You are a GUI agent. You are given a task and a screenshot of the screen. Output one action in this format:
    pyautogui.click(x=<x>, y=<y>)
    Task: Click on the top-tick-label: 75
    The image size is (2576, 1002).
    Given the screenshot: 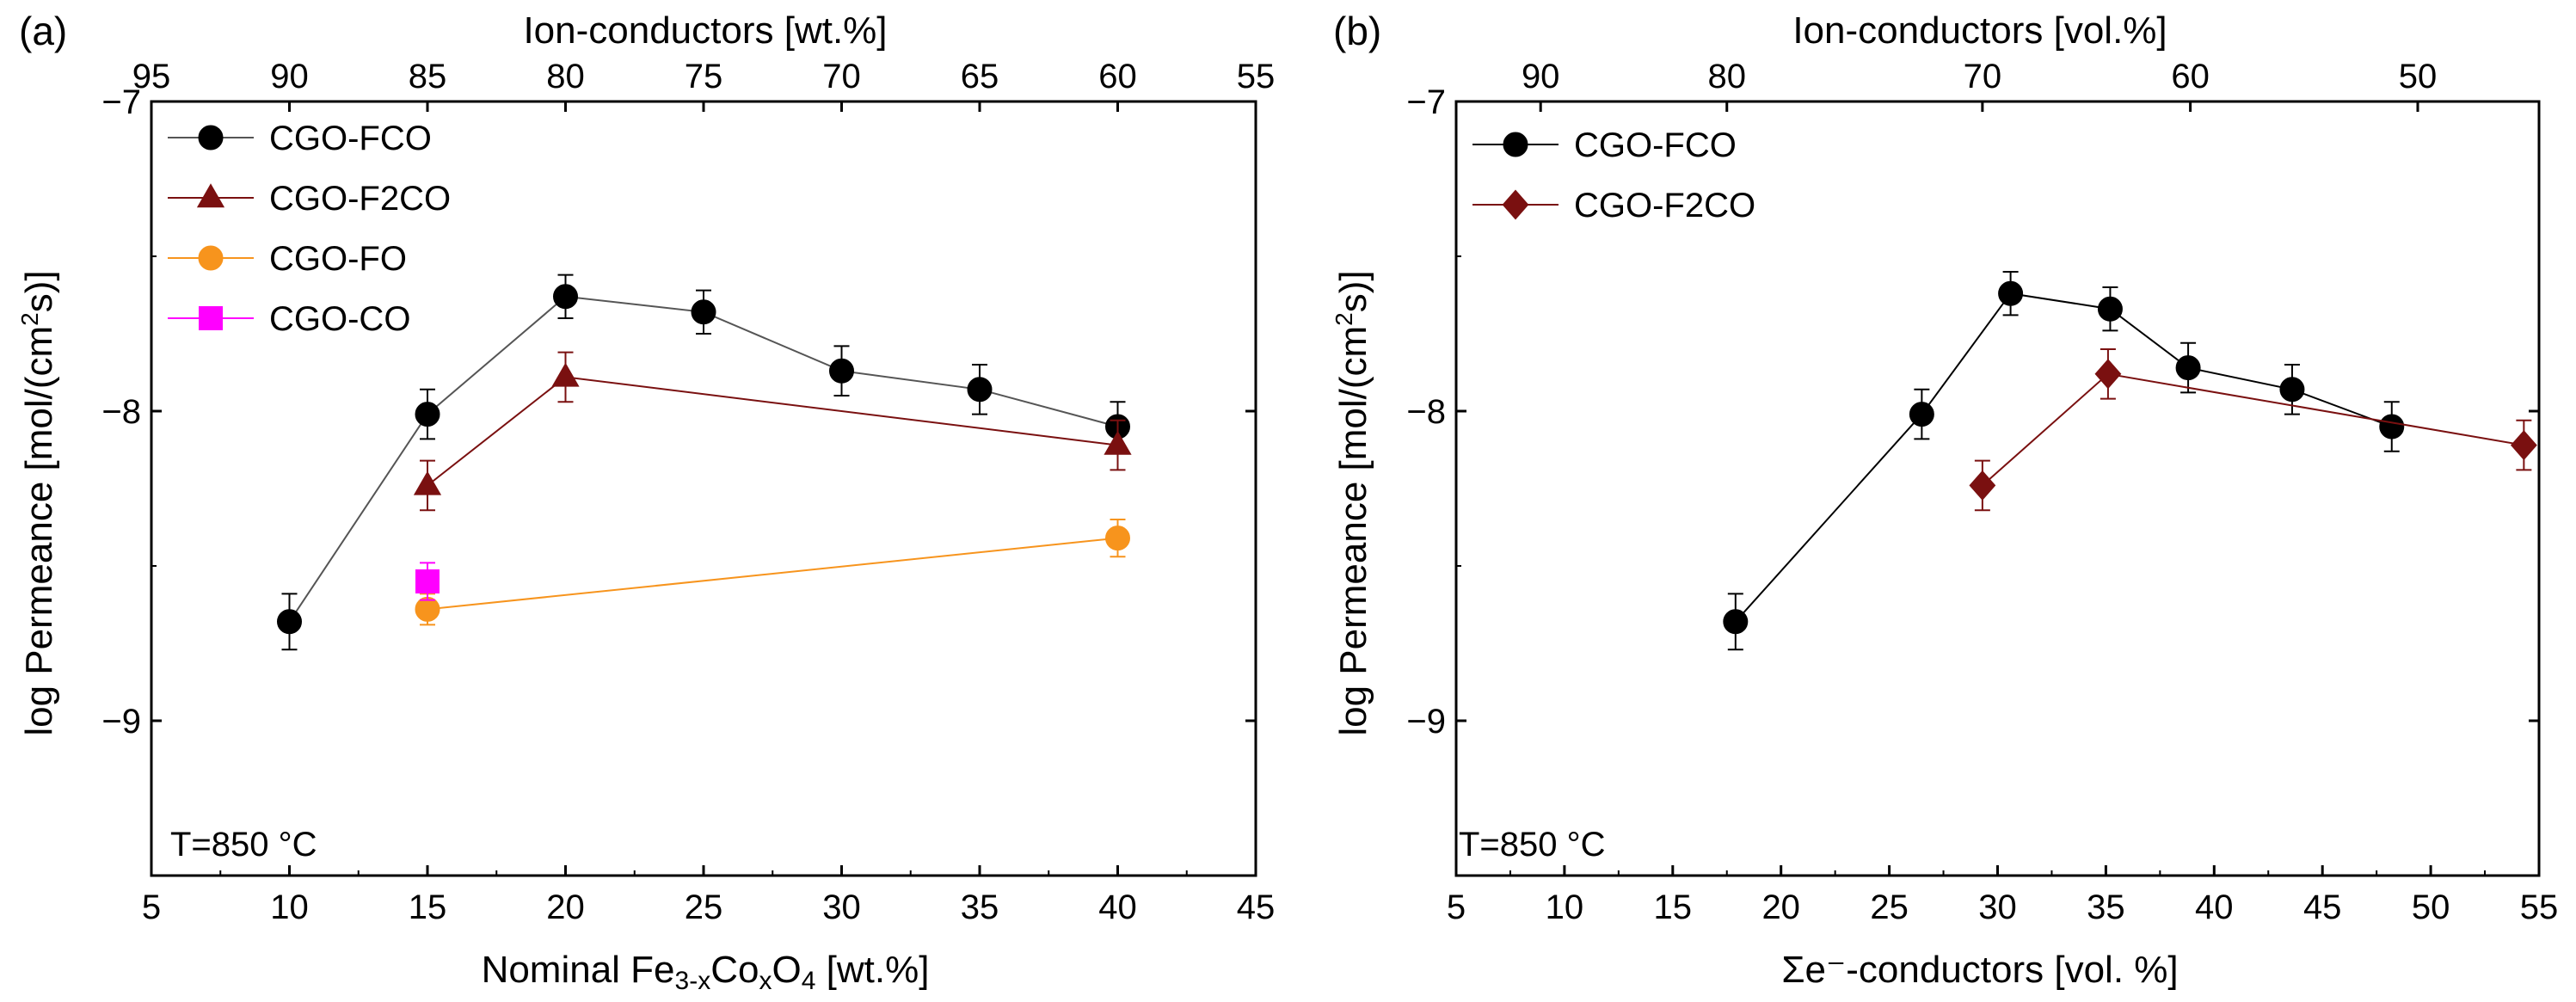 What is the action you would take?
    pyautogui.click(x=704, y=76)
    